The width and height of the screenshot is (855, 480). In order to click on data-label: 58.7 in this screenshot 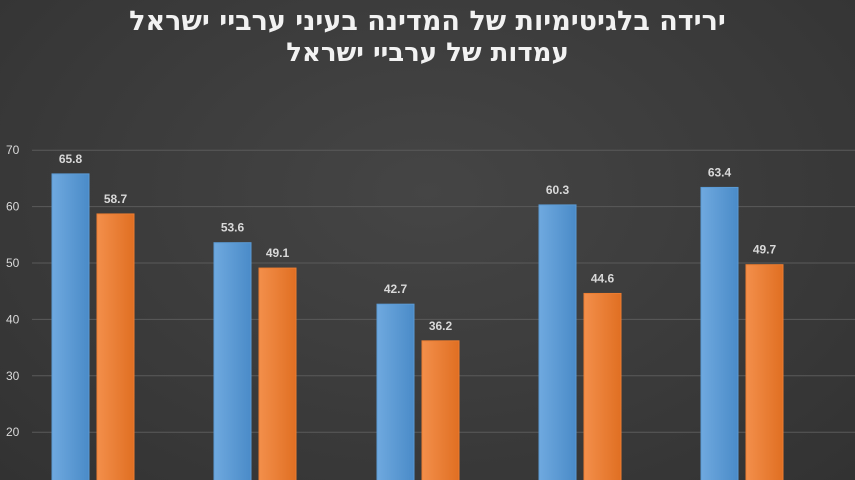, I will do `click(116, 199)`.